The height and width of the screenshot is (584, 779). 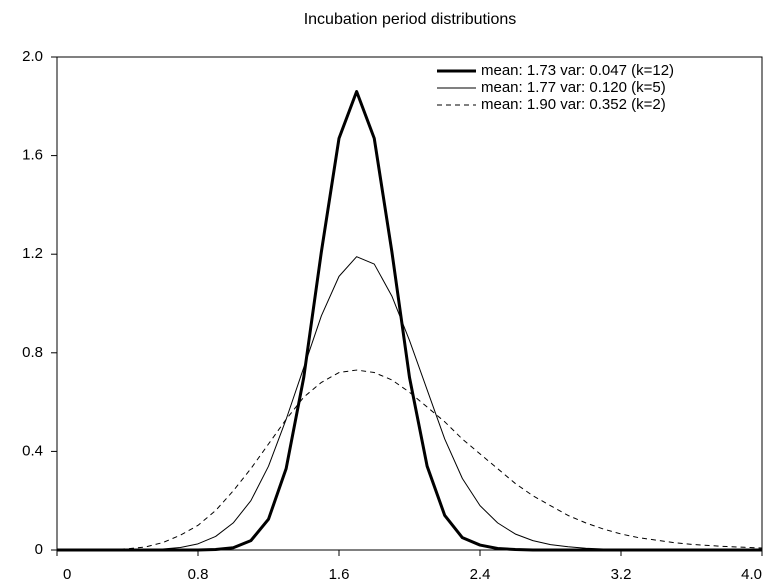 I want to click on y-tick-label: 0.4, so click(x=32, y=450).